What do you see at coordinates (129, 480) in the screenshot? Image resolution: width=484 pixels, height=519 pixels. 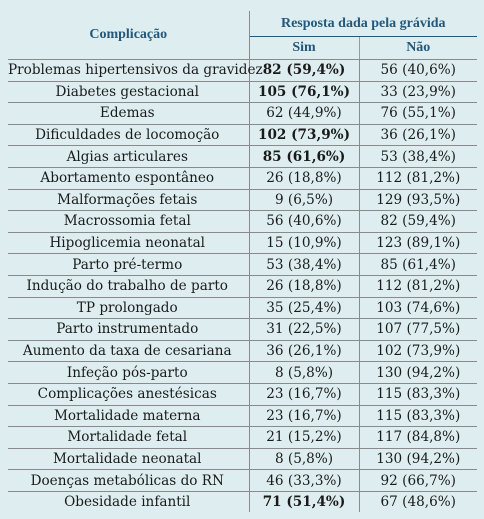 I see `complication-name-cell: Doenças metabólicas do RN` at bounding box center [129, 480].